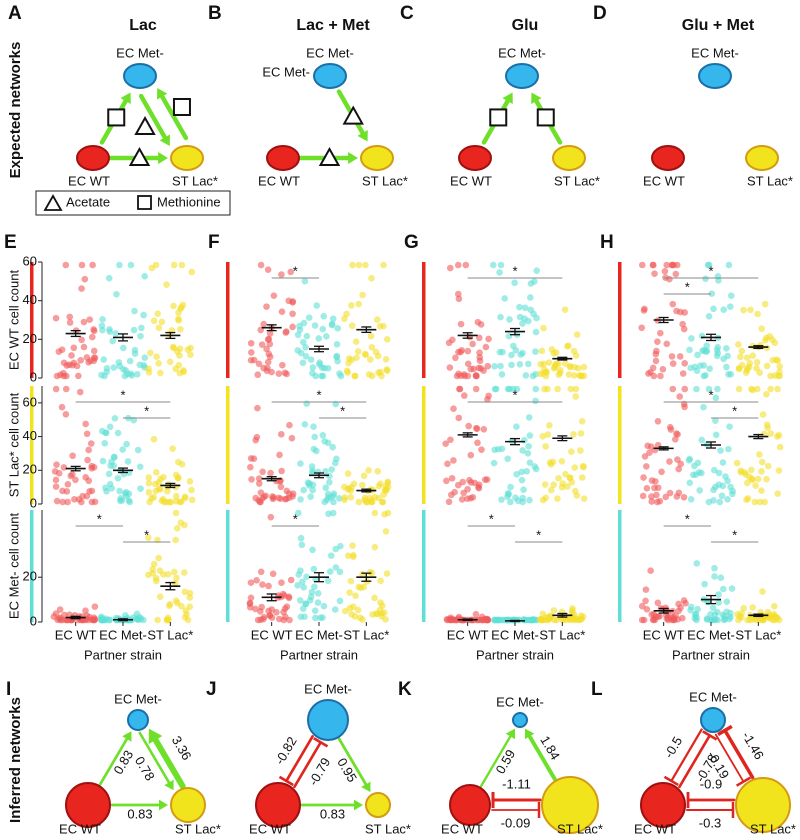  What do you see at coordinates (753, 745) in the screenshot?
I see `edge-weight: -1.46` at bounding box center [753, 745].